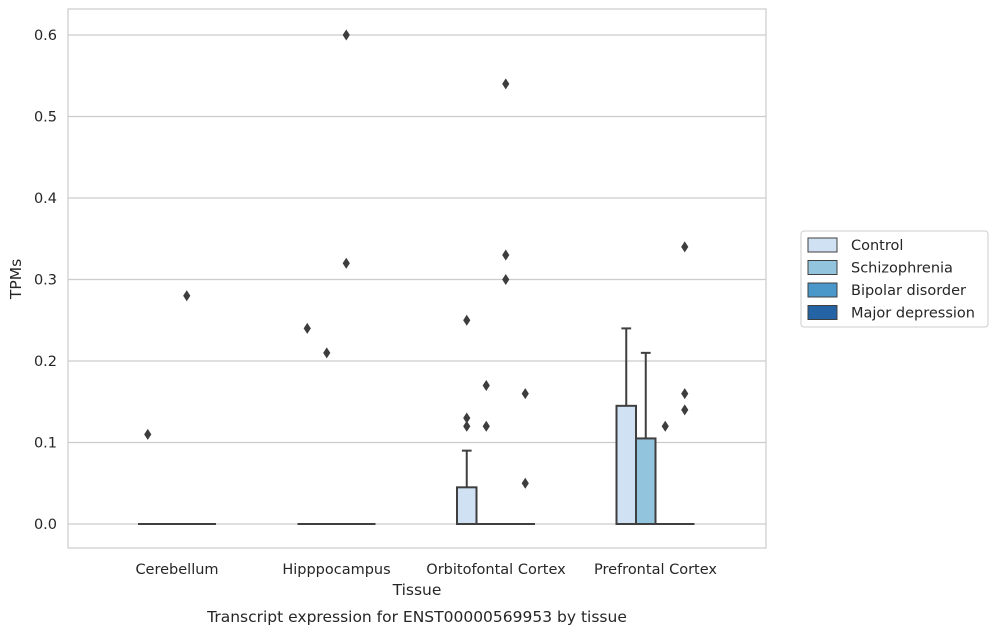 This screenshot has width=997, height=638. I want to click on y-tick-label: 0.3, so click(45, 281).